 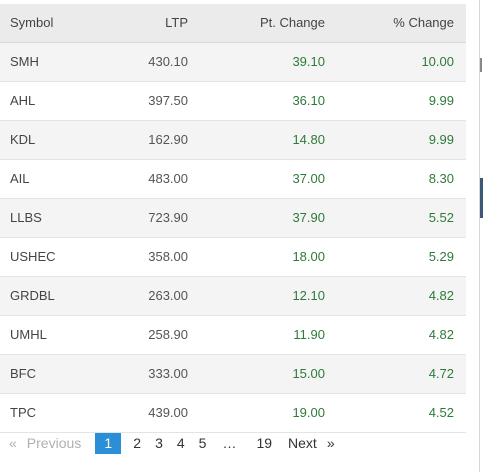 What do you see at coordinates (233, 334) in the screenshot?
I see `table-row: UMHL 258.90 11.90 4.82` at bounding box center [233, 334].